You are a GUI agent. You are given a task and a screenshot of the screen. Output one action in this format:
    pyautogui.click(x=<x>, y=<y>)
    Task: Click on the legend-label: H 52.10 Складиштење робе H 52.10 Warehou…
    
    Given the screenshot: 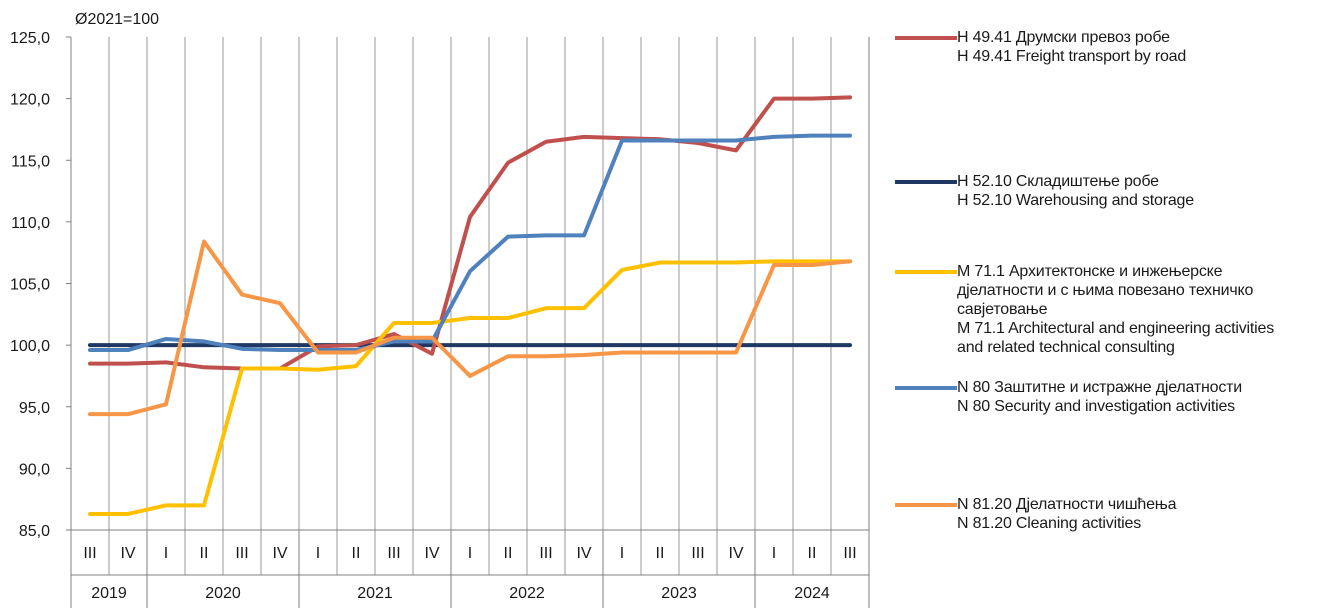 What is the action you would take?
    pyautogui.click(x=1075, y=191)
    